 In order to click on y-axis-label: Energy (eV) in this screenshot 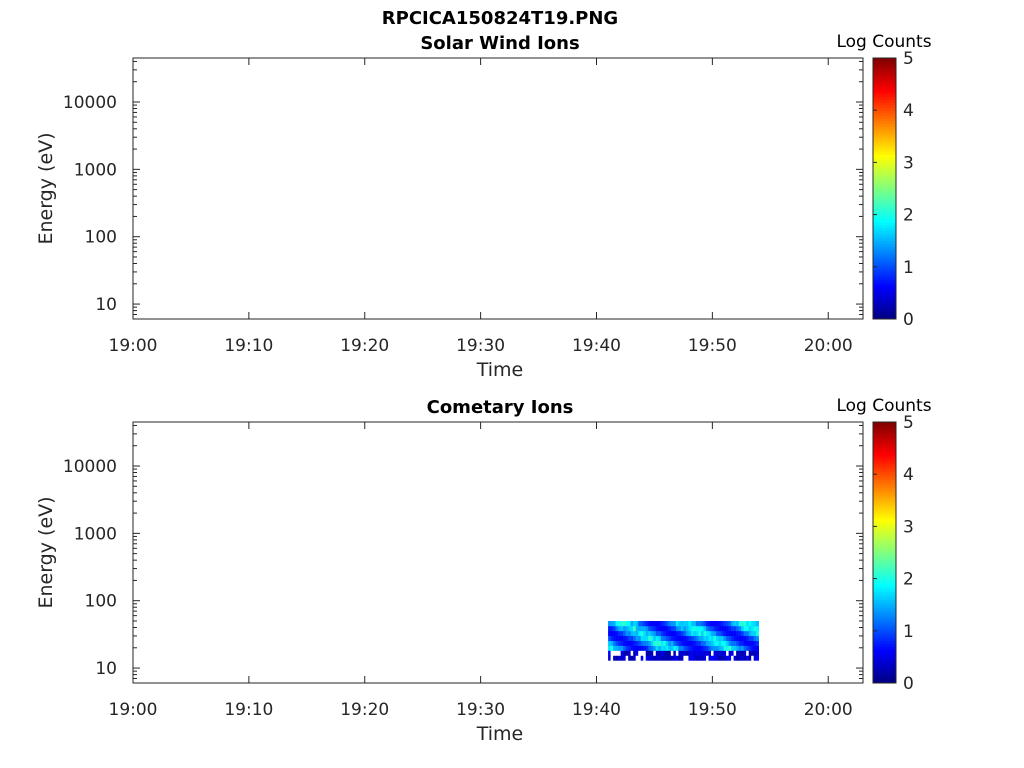, I will do `click(46, 188)`.